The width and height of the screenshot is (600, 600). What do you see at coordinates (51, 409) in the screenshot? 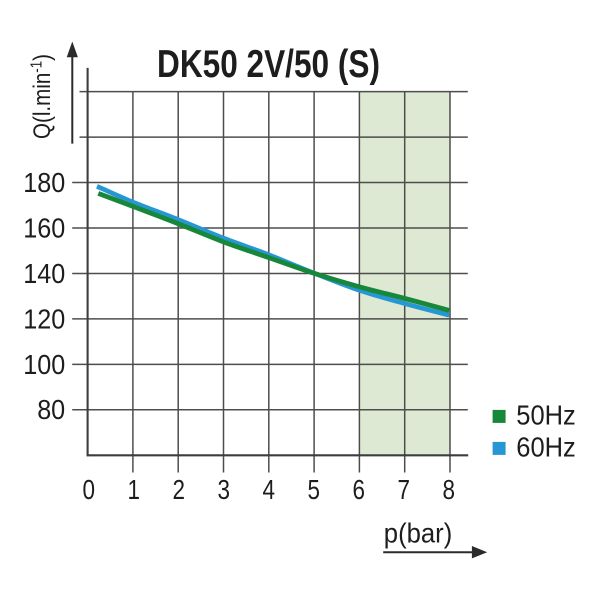
I see `svg-text: 80` at bounding box center [51, 409].